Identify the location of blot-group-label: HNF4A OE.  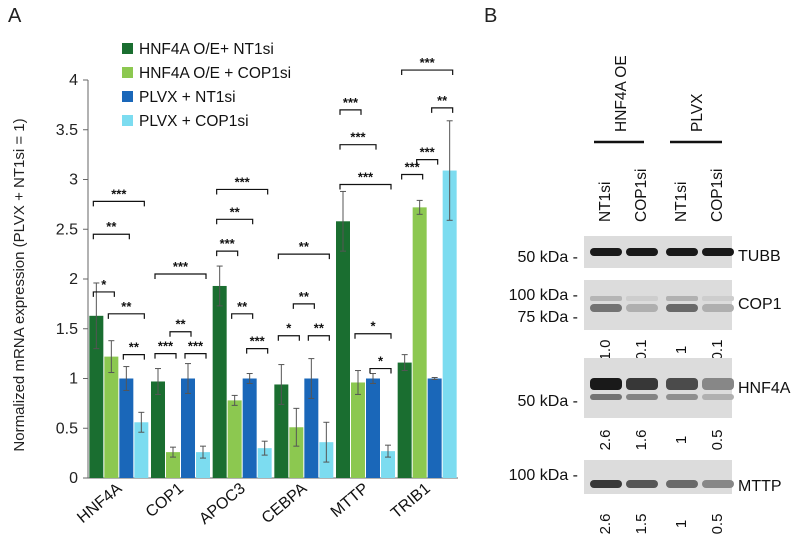
(621, 93).